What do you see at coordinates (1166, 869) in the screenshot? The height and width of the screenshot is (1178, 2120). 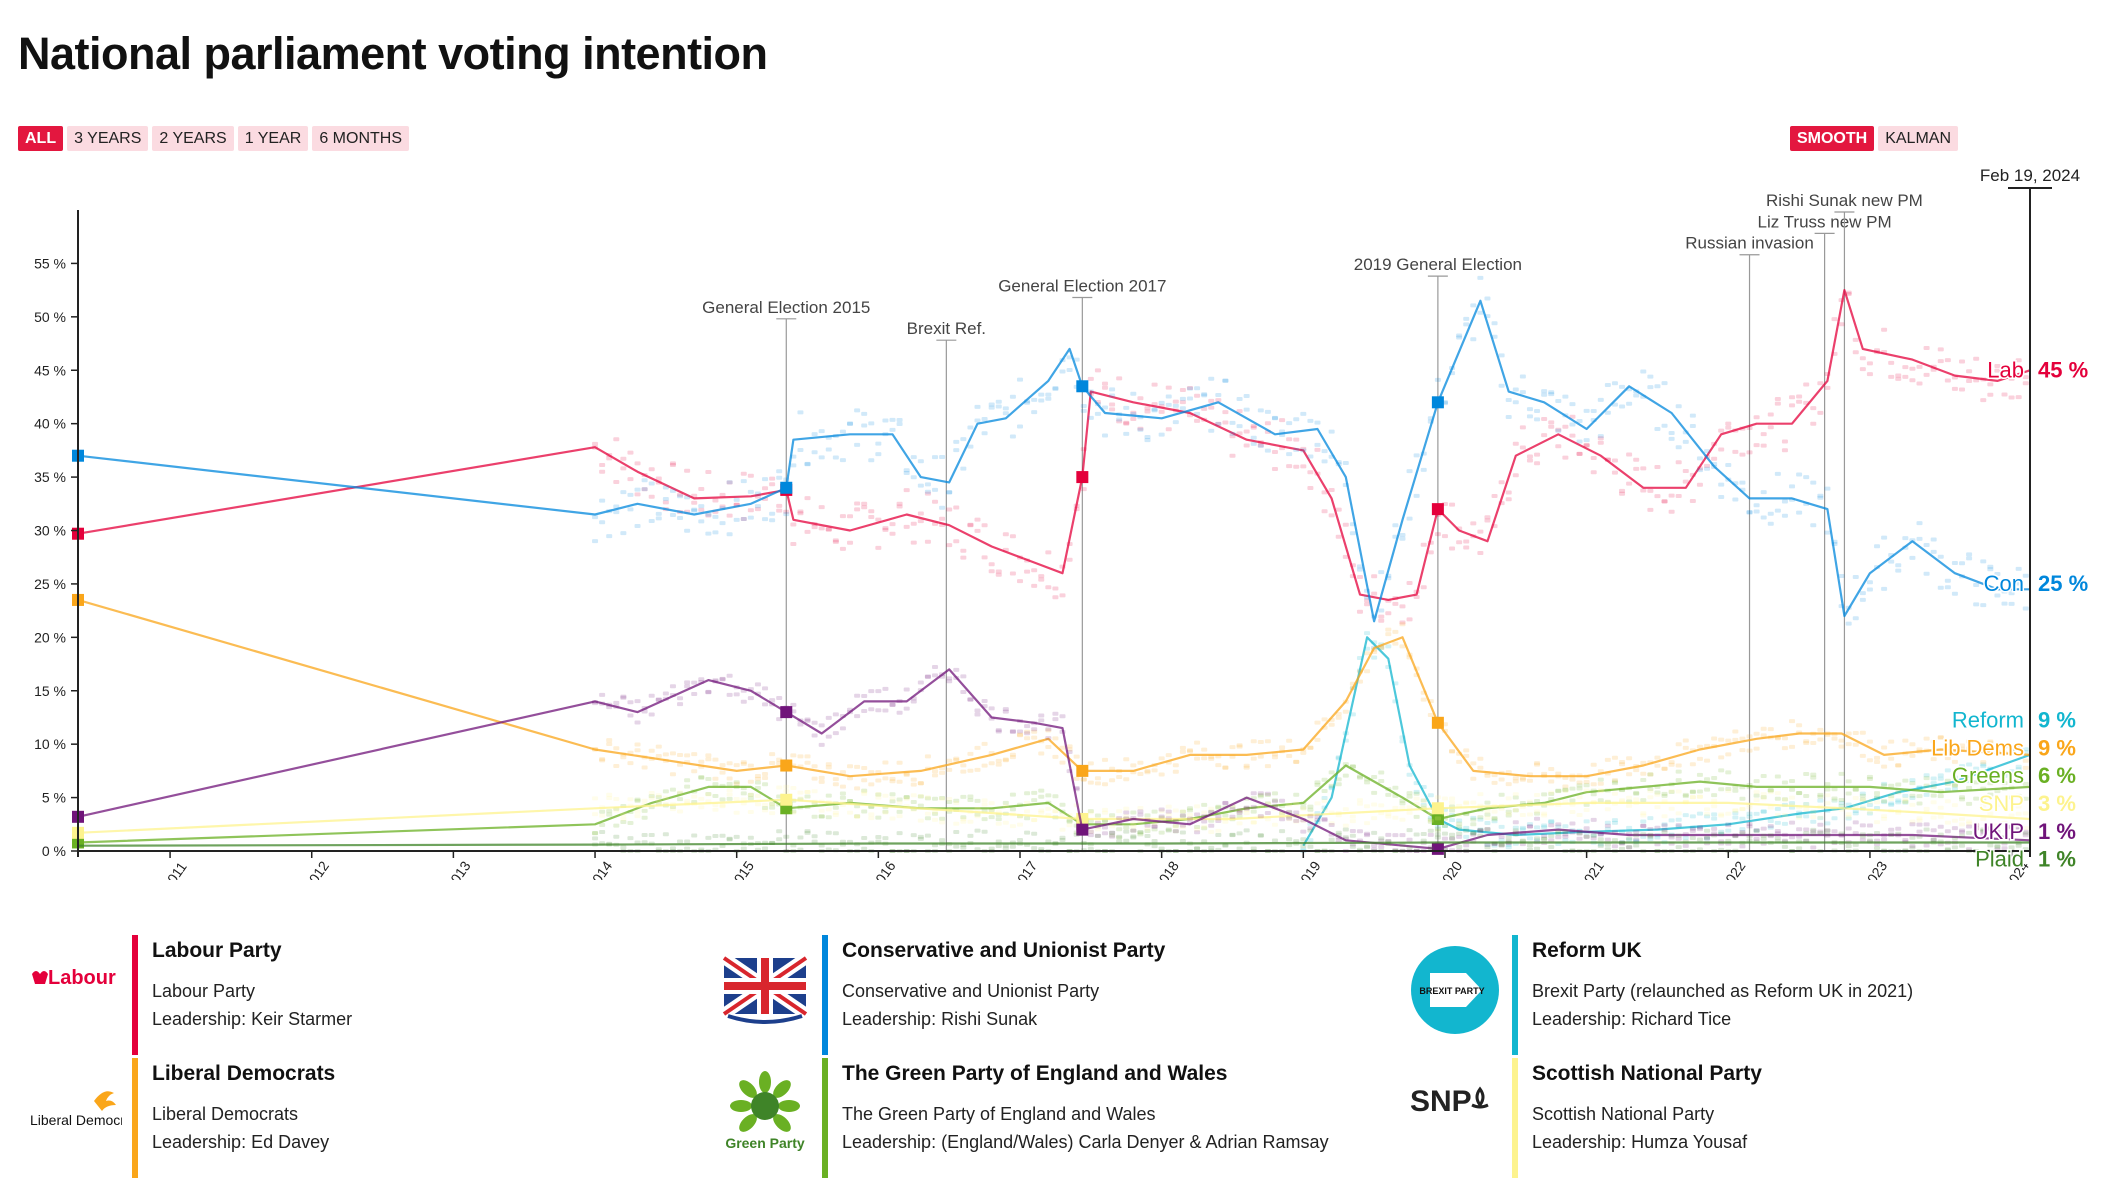 I see `x-tick-label: 2018` at bounding box center [1166, 869].